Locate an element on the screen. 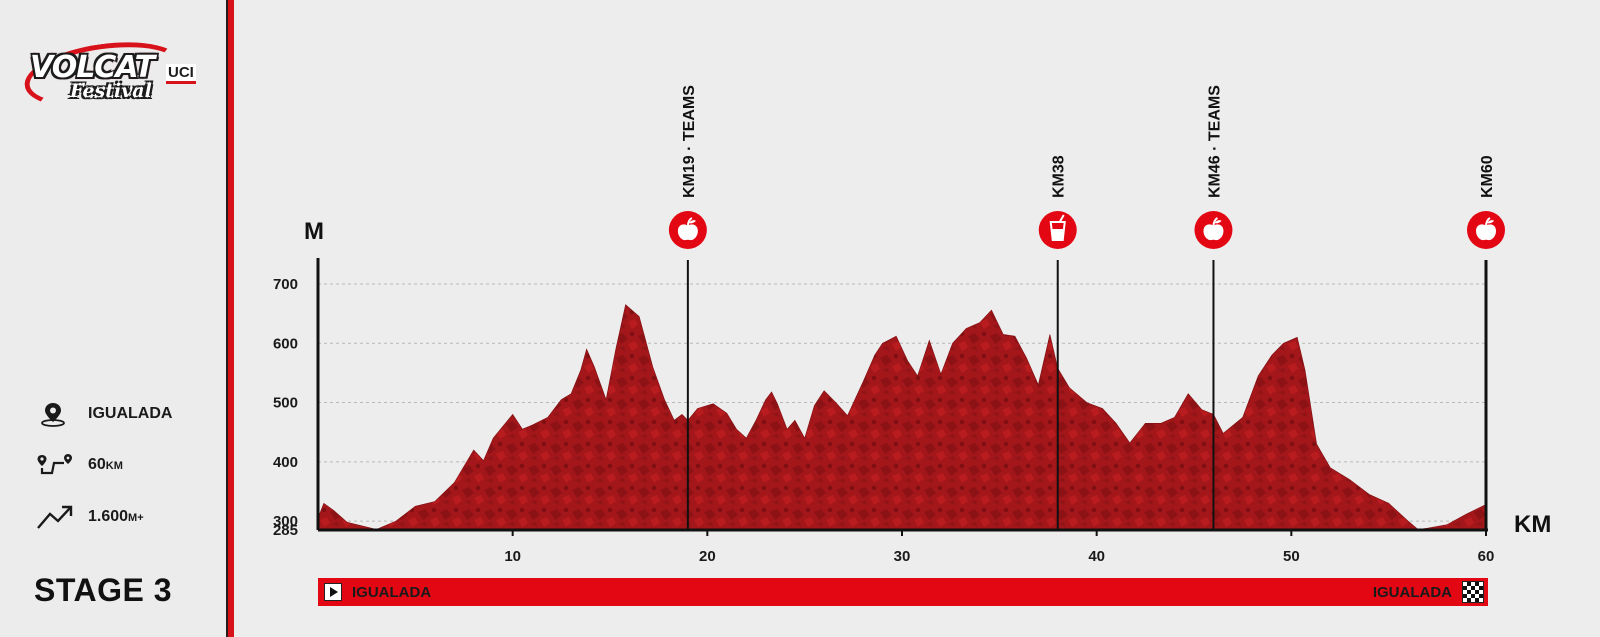  location-value: IGUALADA is located at coordinates (130, 413).